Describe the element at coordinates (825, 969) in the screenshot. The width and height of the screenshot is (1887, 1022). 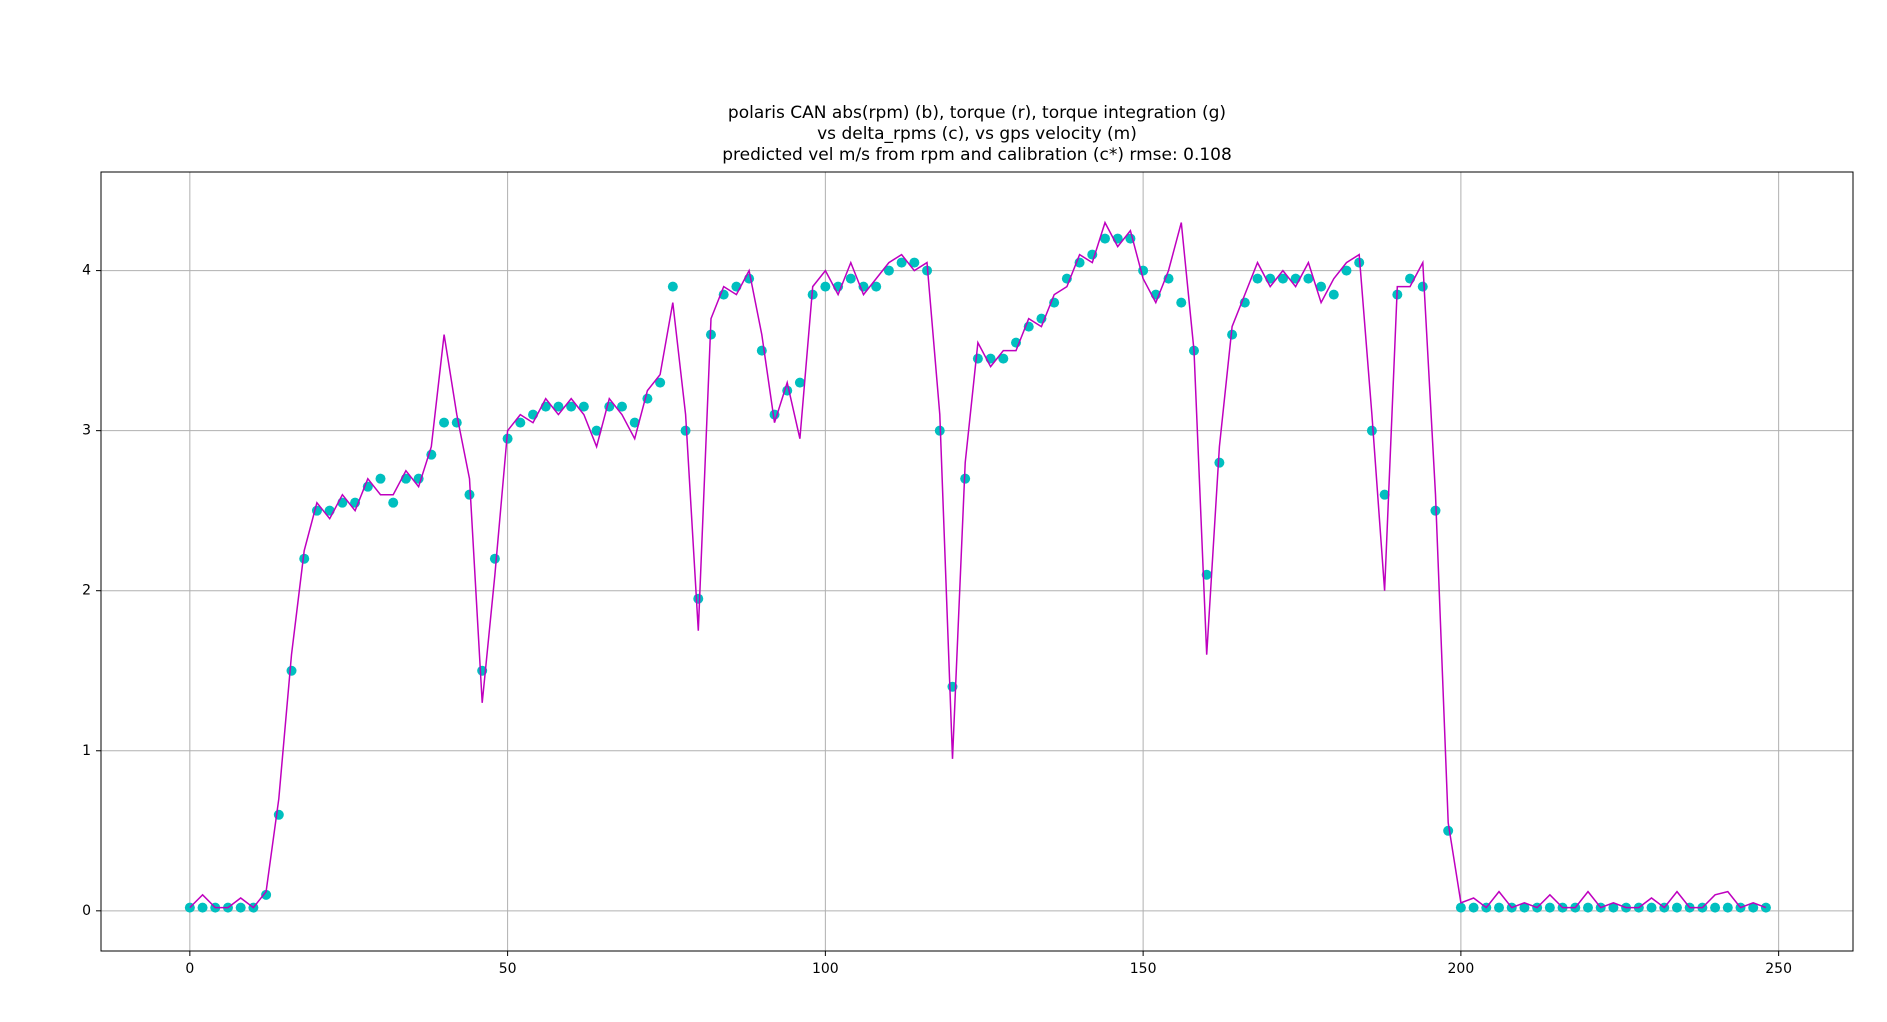
I see `x-tick-label: 100` at that location.